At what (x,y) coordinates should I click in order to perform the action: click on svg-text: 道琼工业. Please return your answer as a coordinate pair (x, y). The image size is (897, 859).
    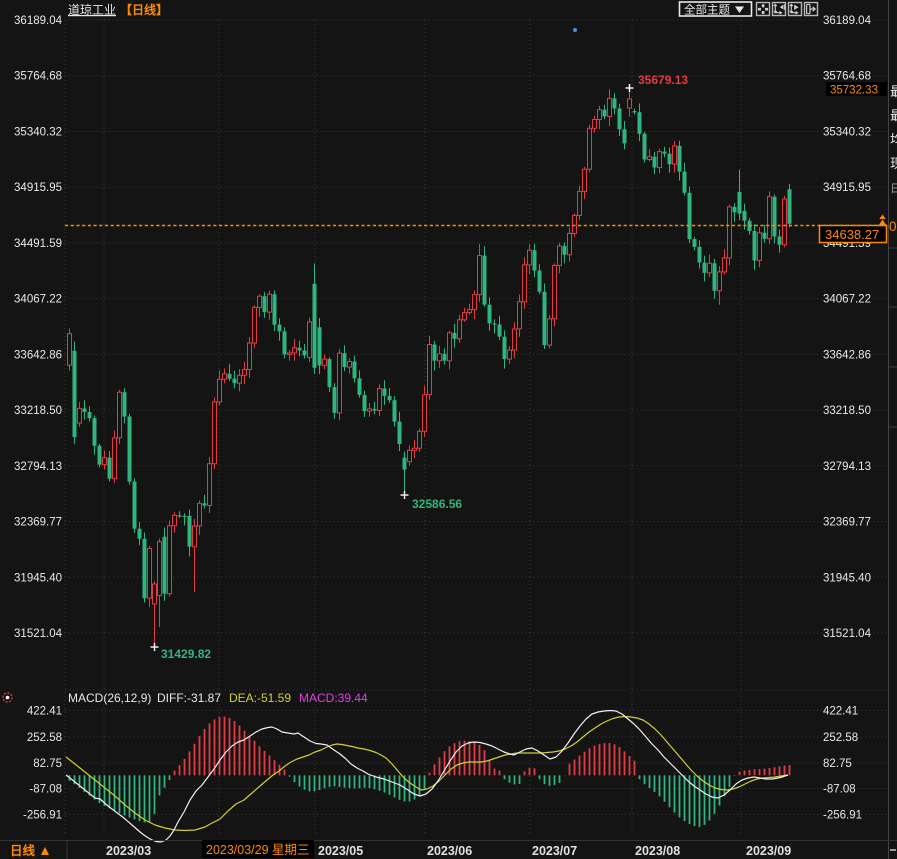
    Looking at the image, I should click on (92, 9).